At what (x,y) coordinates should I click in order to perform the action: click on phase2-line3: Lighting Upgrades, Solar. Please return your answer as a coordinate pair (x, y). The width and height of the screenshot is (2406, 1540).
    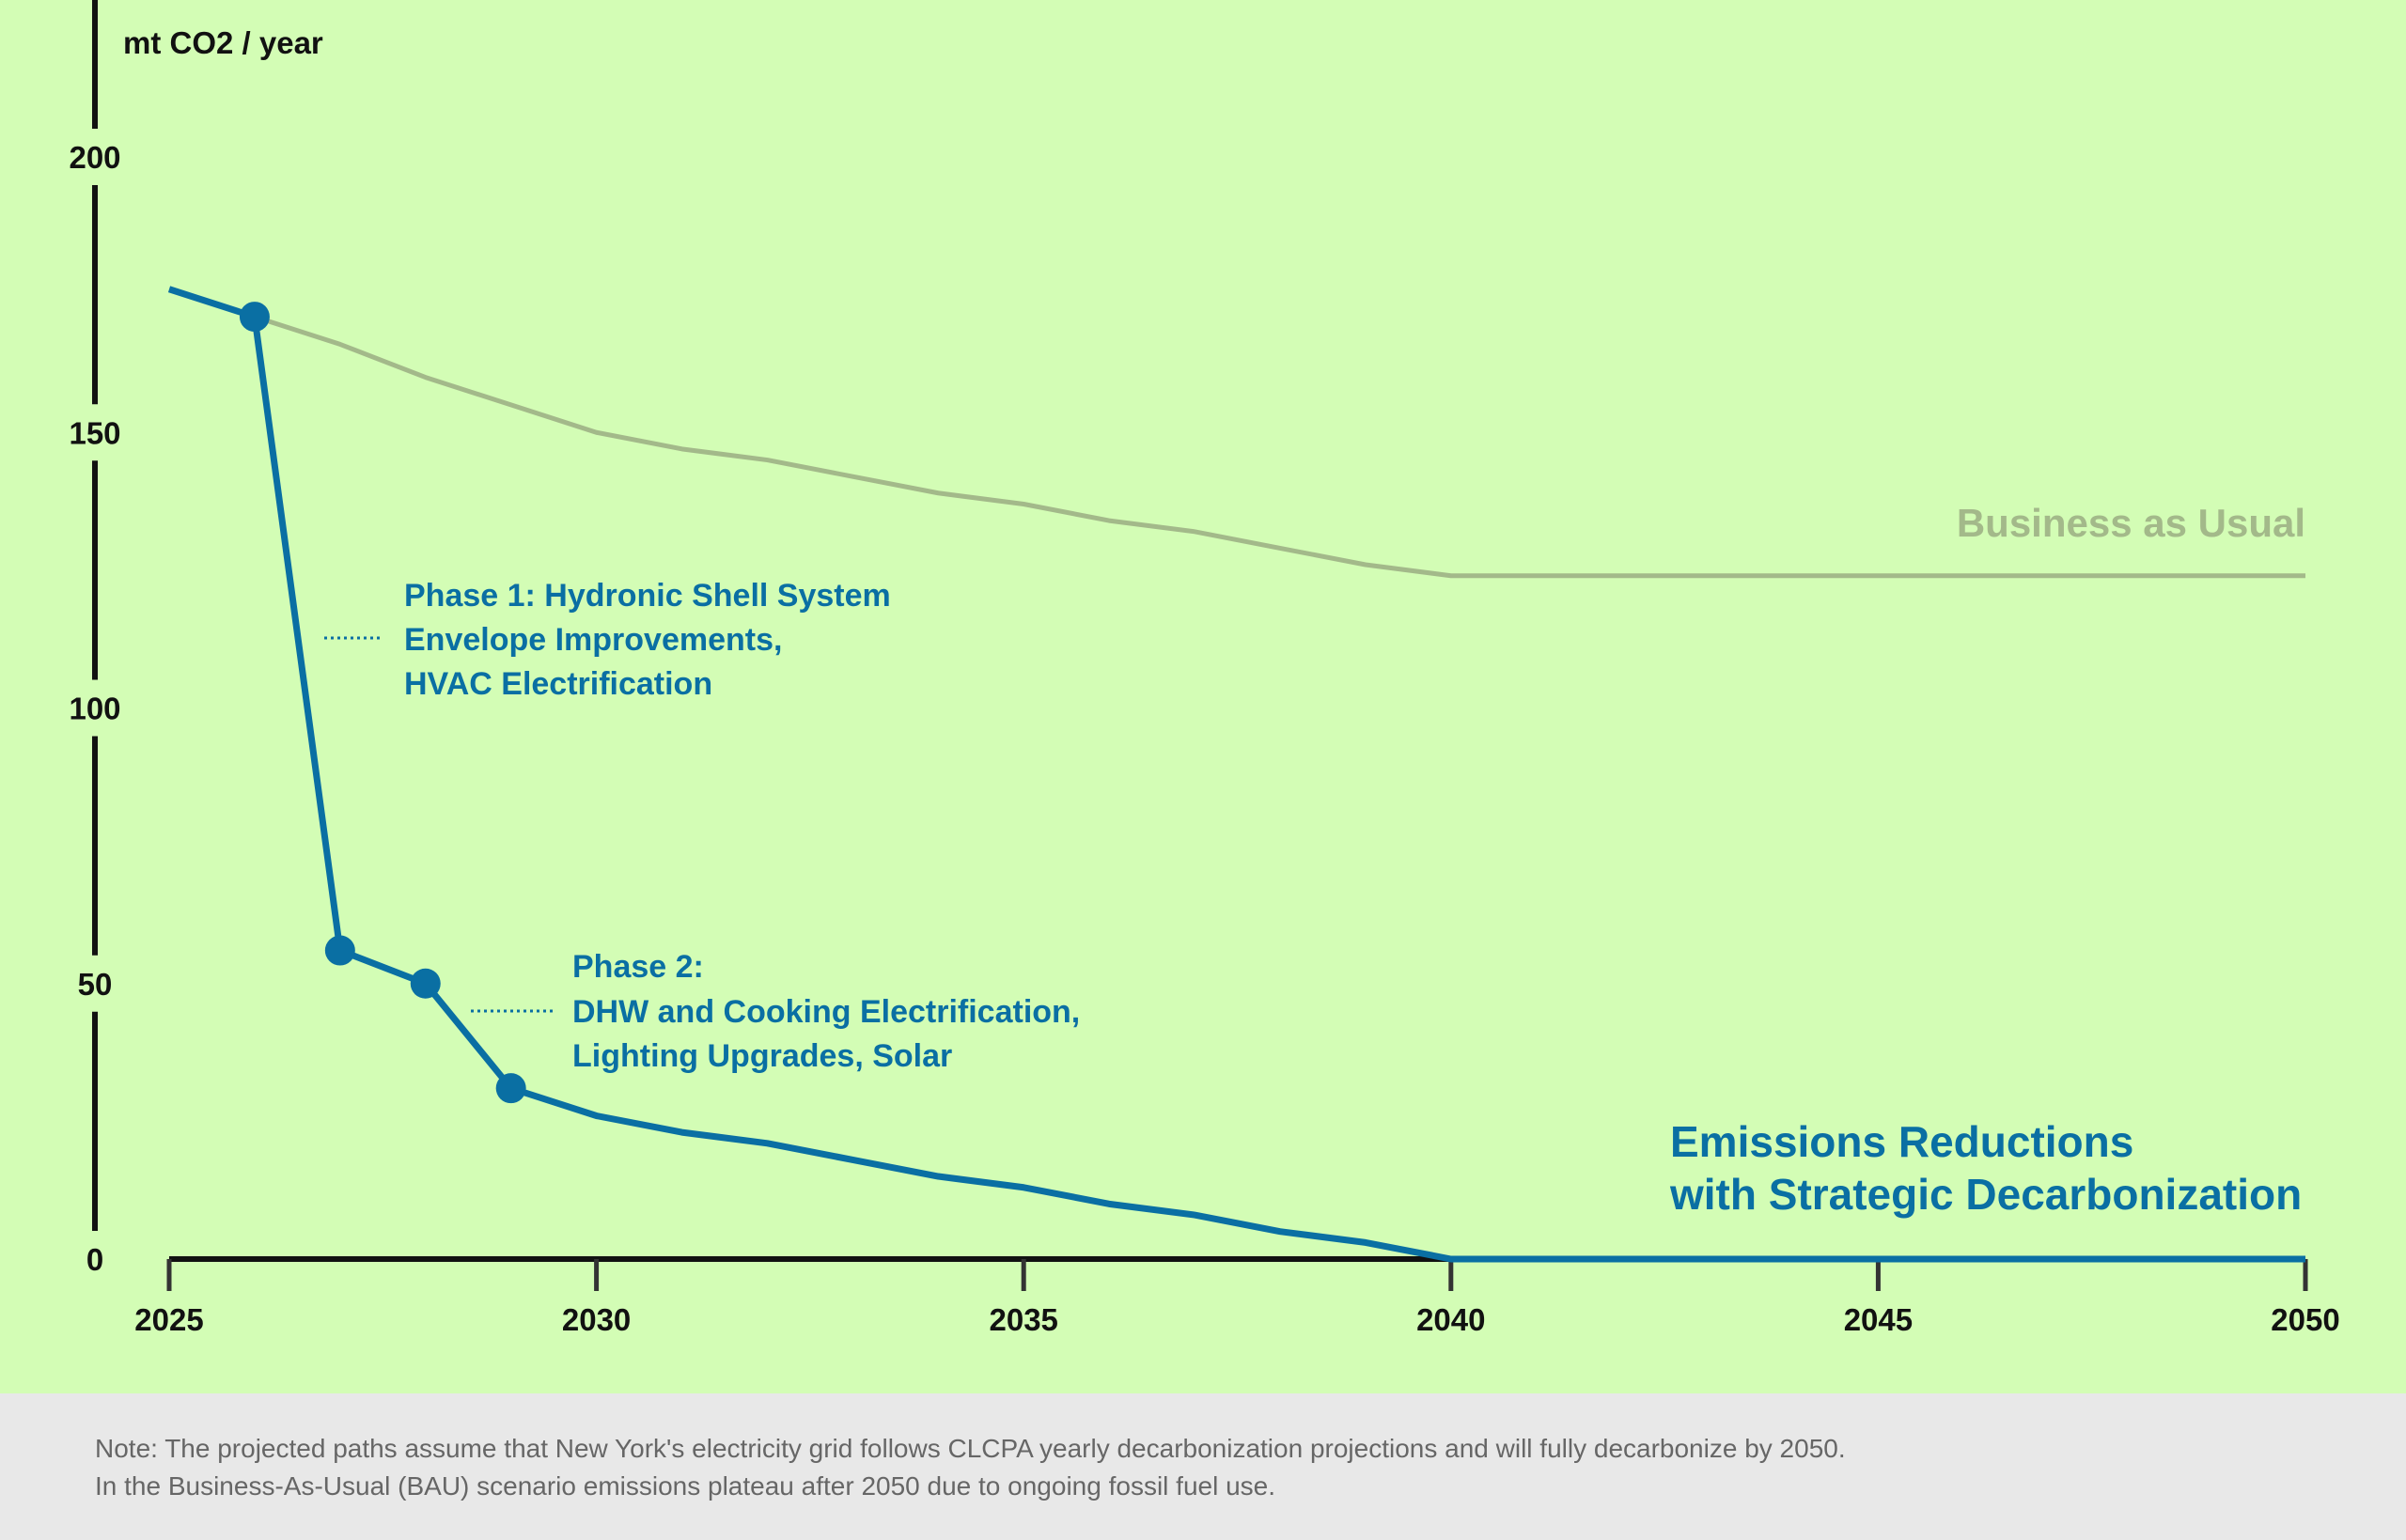
    Looking at the image, I should click on (762, 1056).